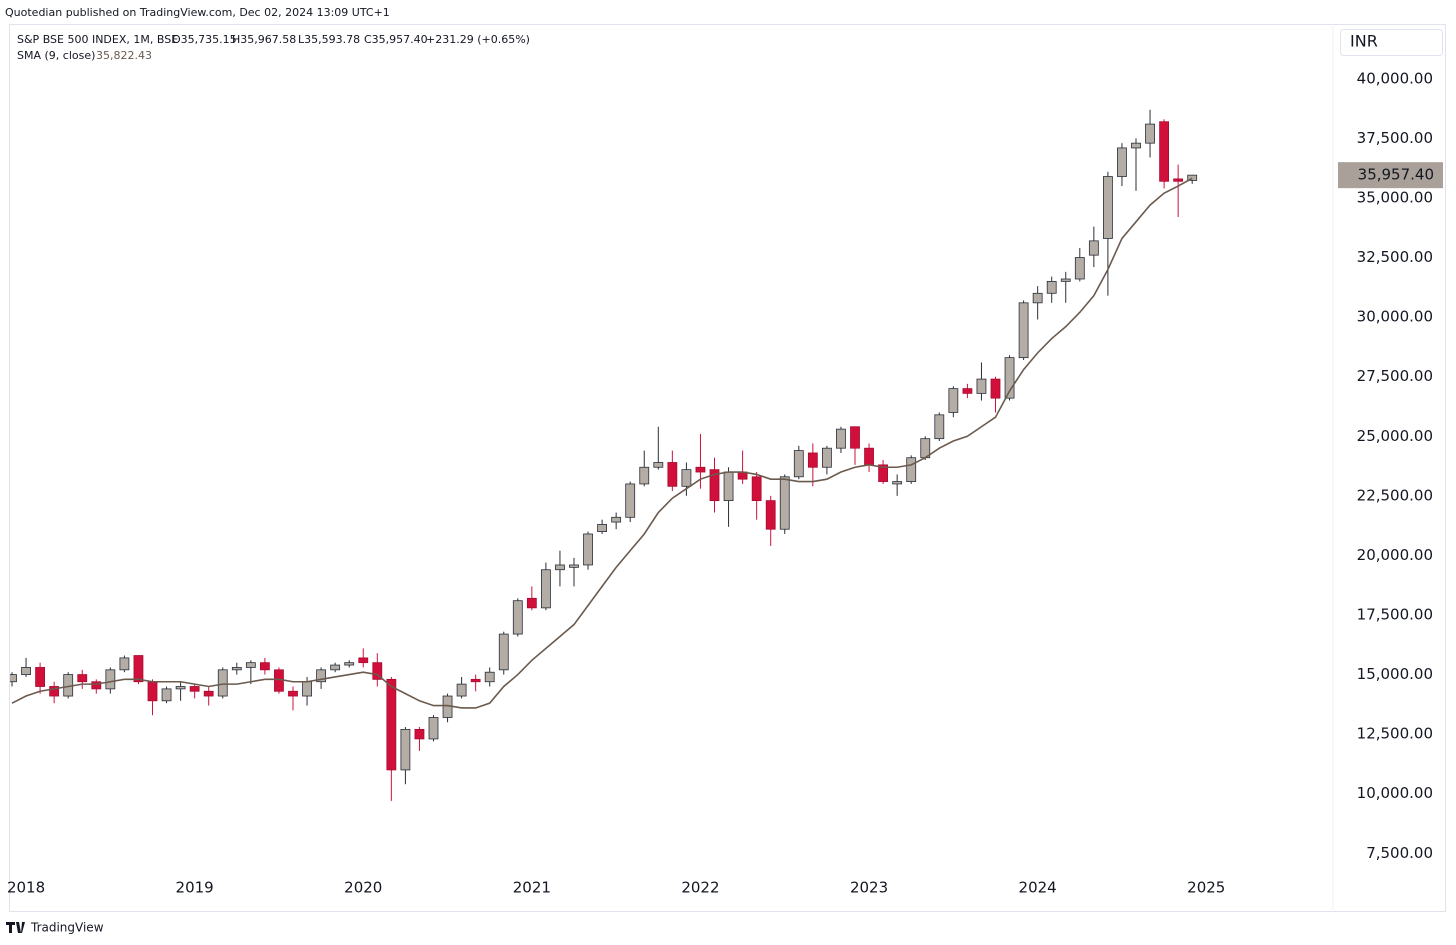 This screenshot has height=945, width=1456. What do you see at coordinates (1364, 41) in the screenshot?
I see `currency-label: INR` at bounding box center [1364, 41].